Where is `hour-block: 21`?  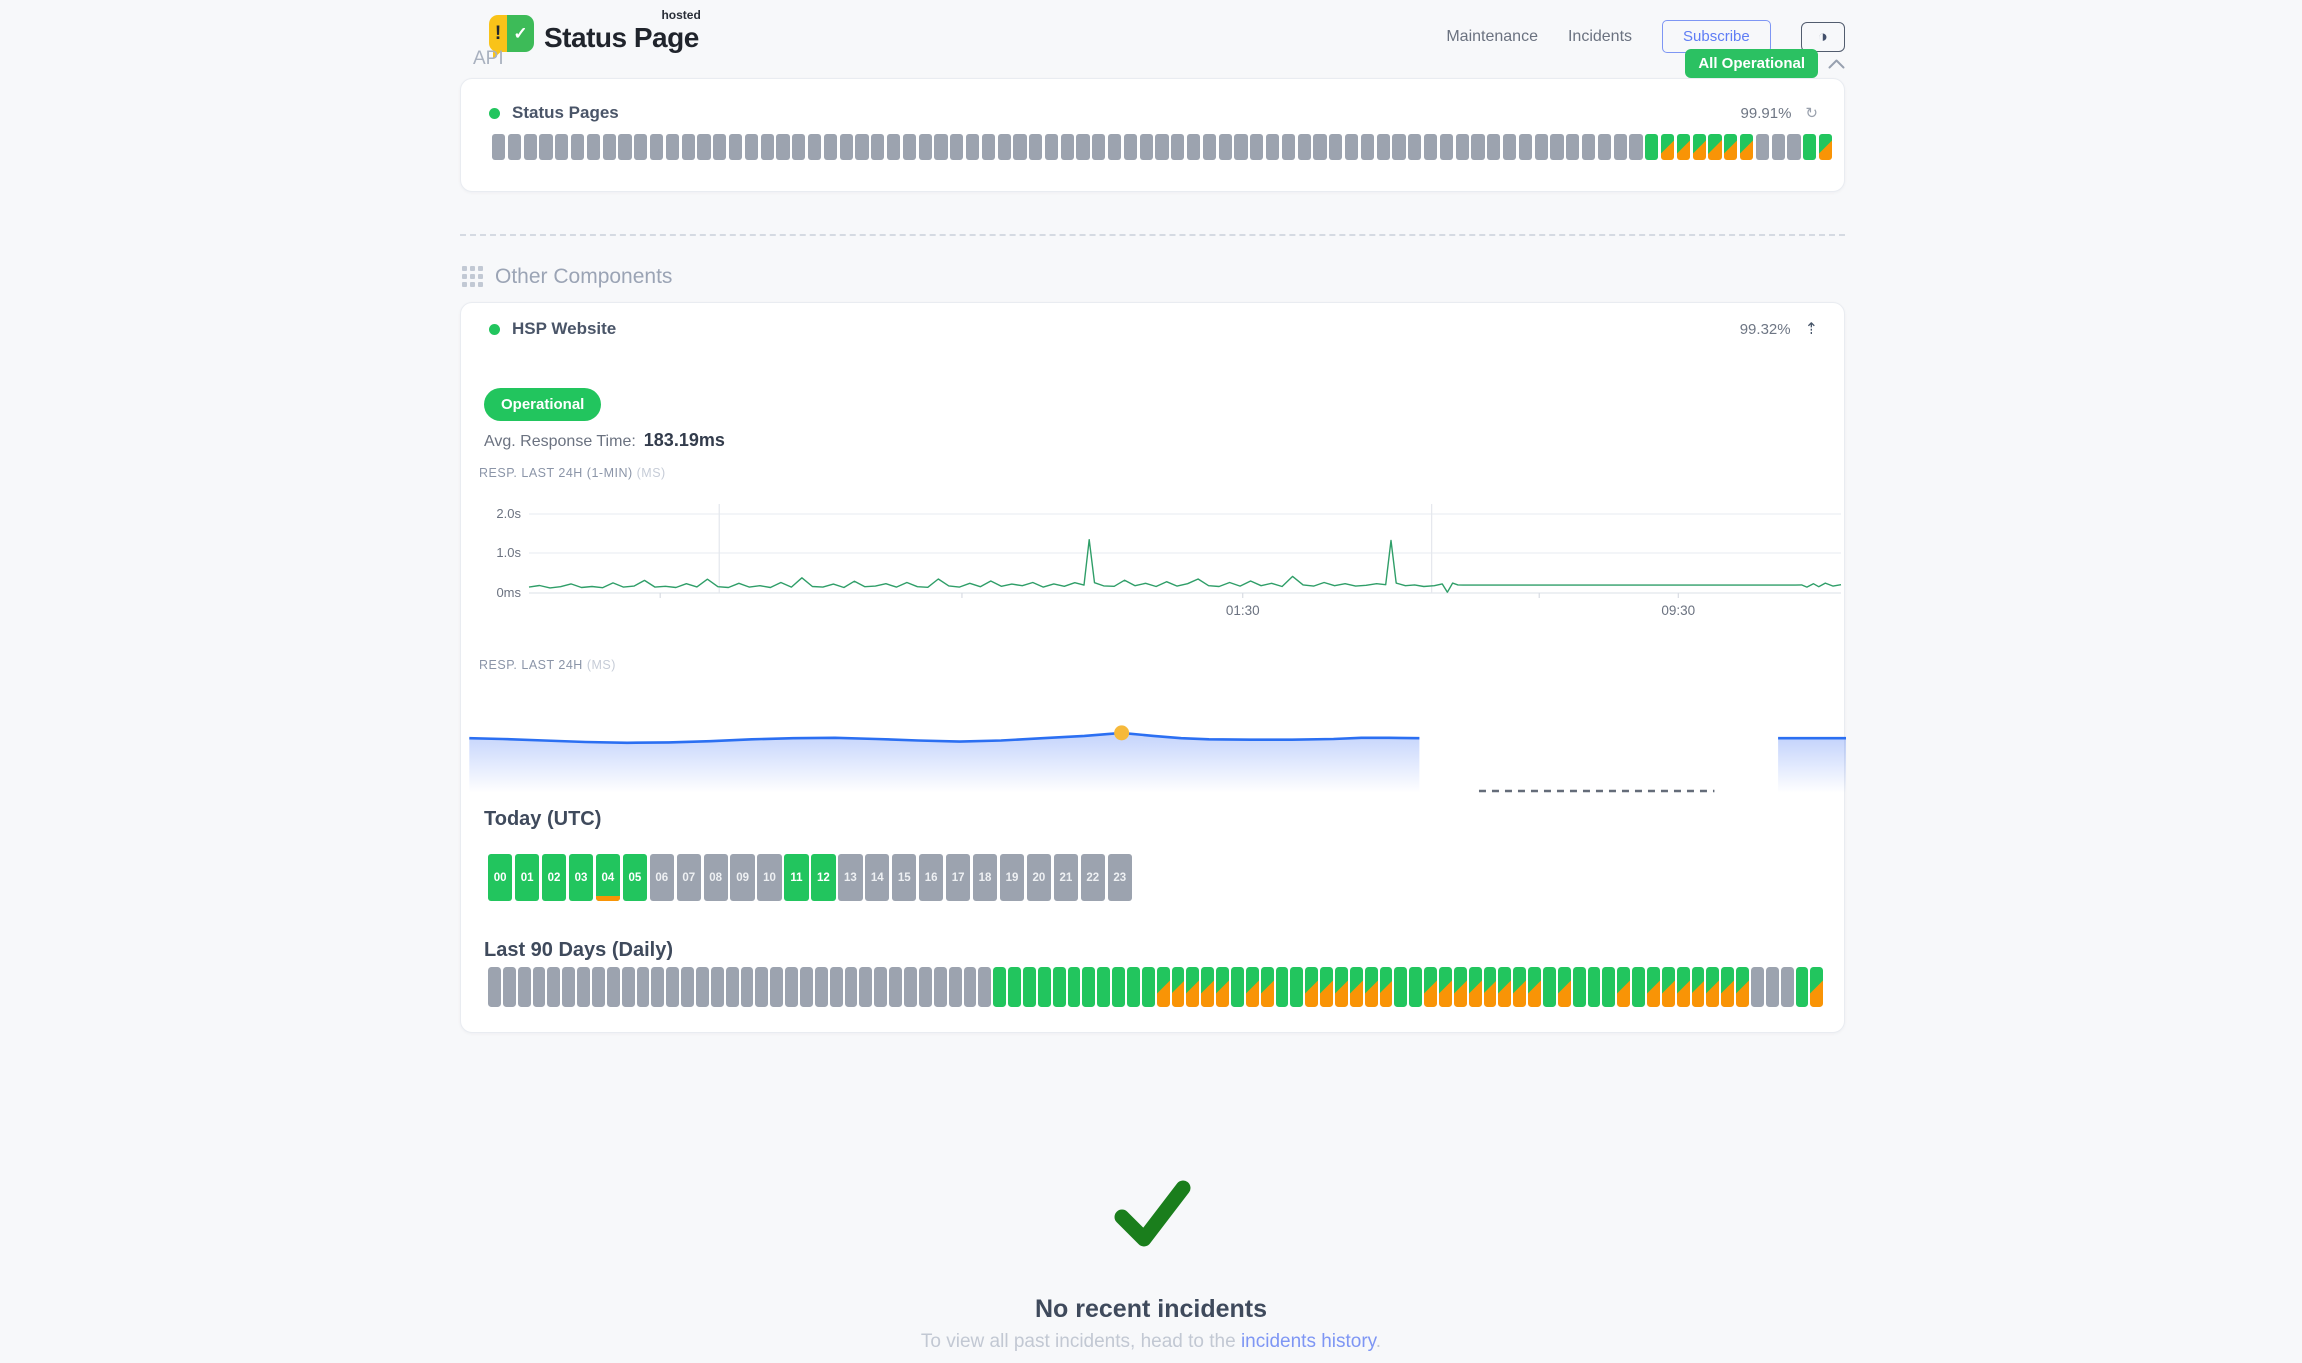
hour-block: 21 is located at coordinates (1066, 877).